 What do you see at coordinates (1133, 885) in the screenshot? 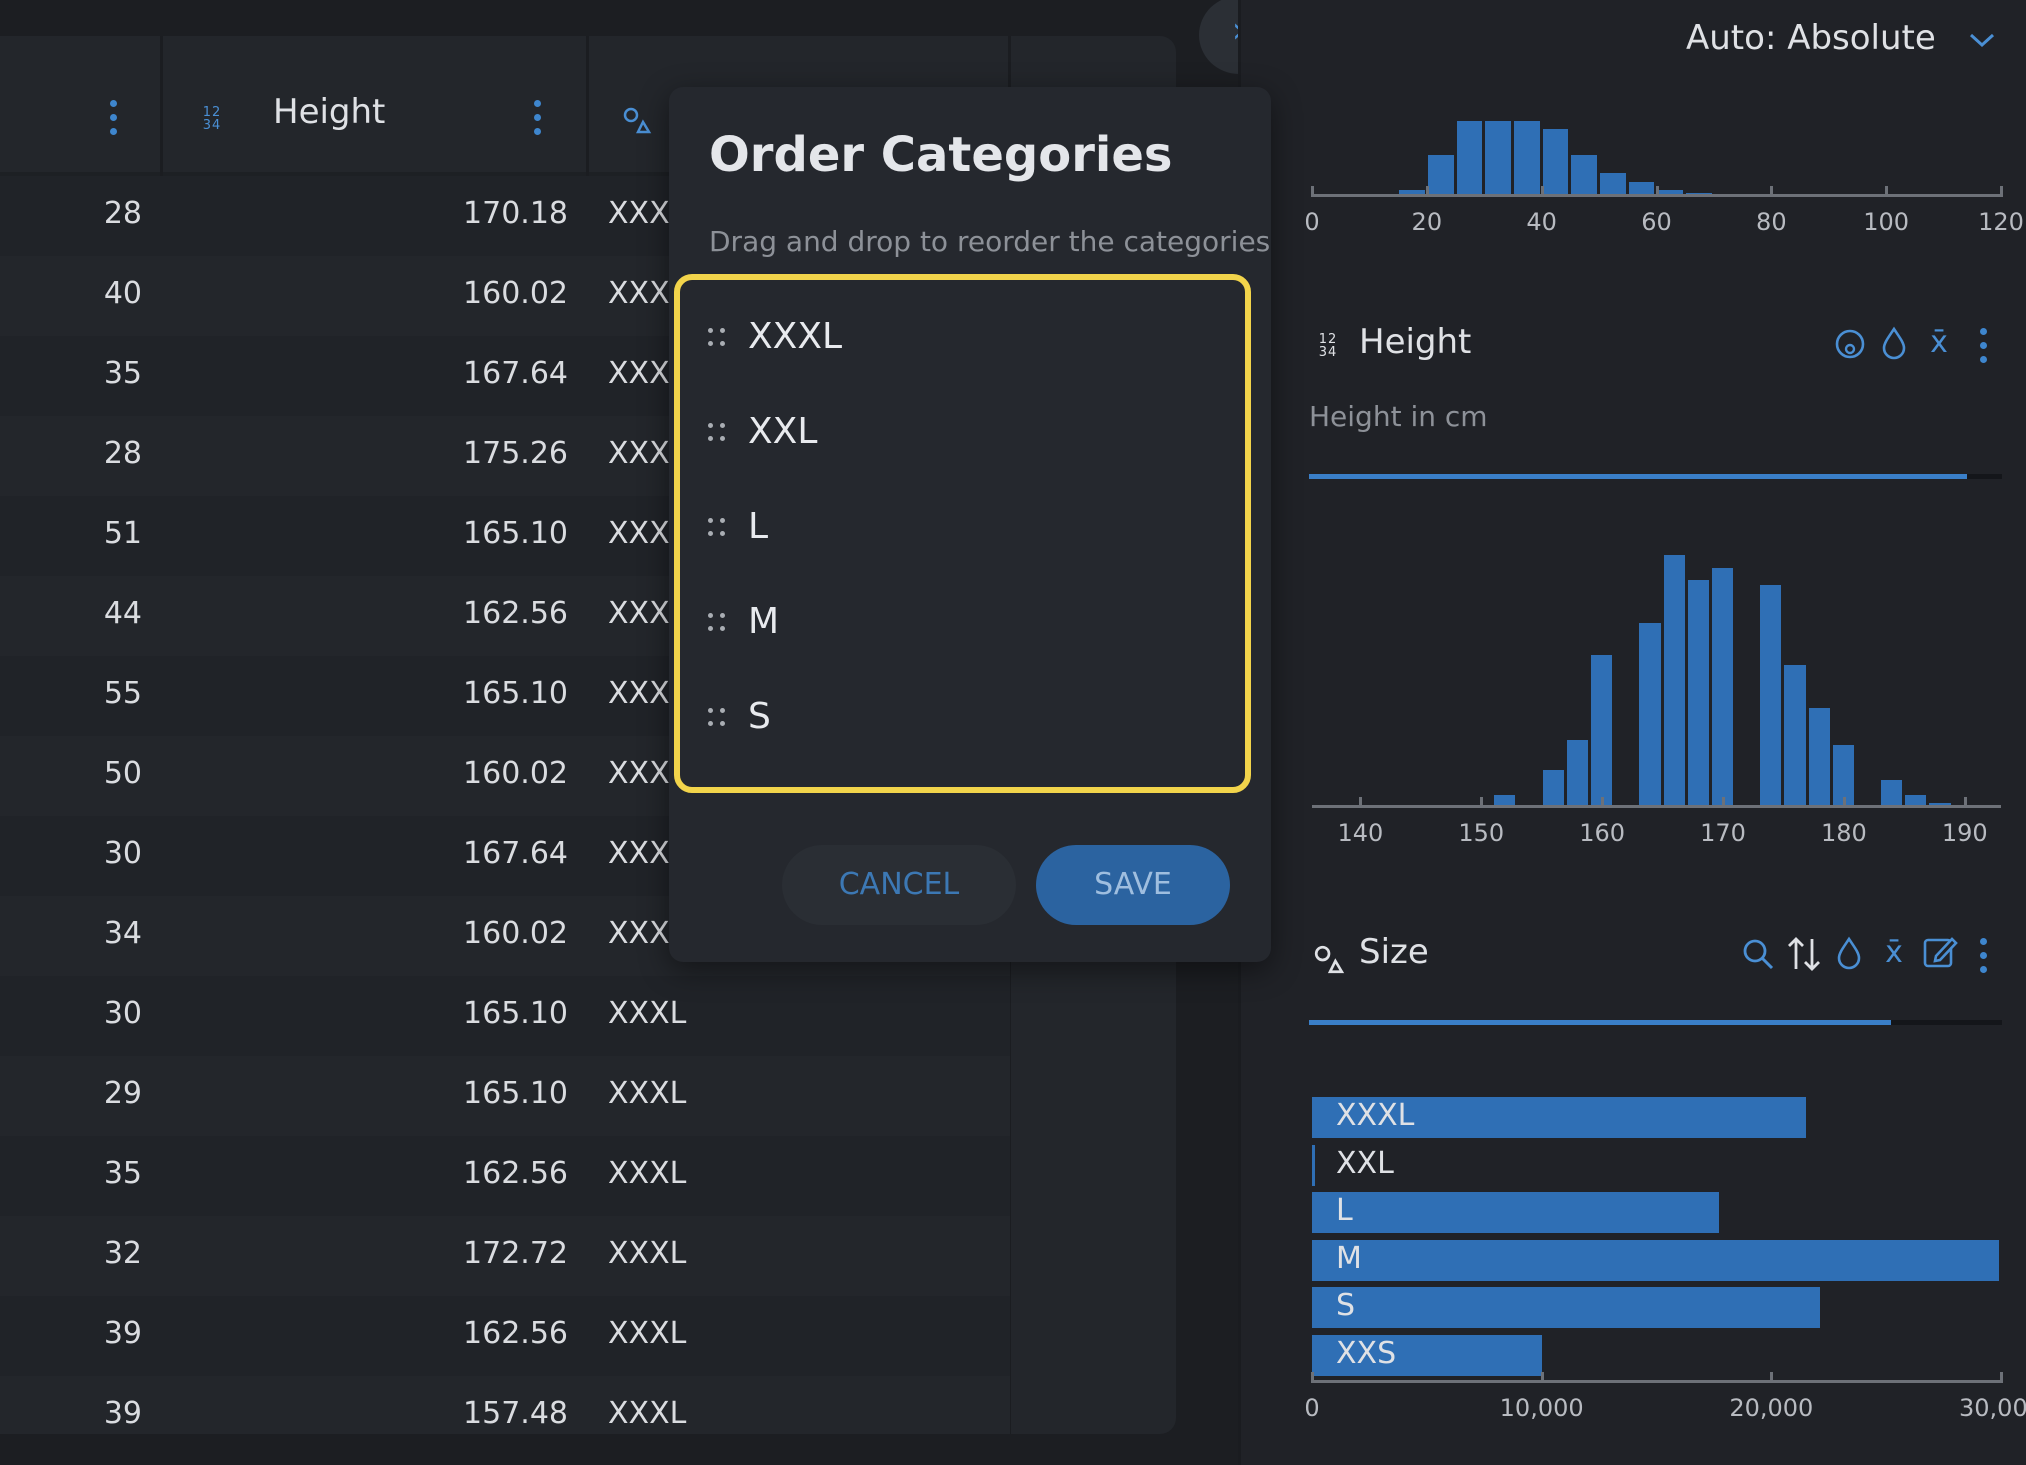
I see `save-button: SAVE` at bounding box center [1133, 885].